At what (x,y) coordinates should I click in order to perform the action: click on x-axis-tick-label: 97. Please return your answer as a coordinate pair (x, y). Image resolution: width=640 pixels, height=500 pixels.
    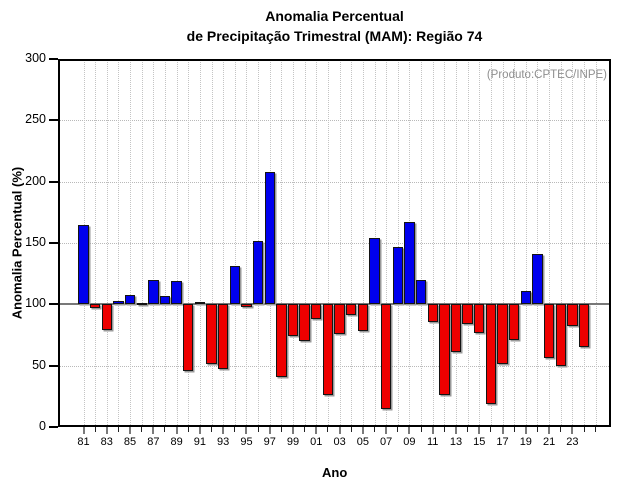
    Looking at the image, I should click on (269, 442).